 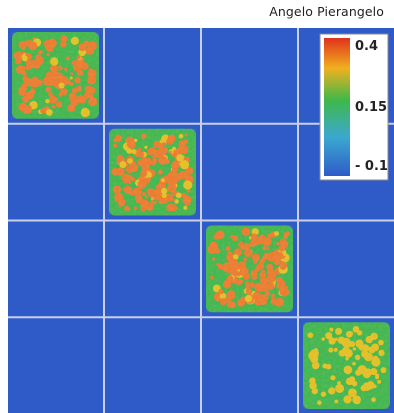 I want to click on heatmap-cell-r0-c2, so click(x=249, y=75).